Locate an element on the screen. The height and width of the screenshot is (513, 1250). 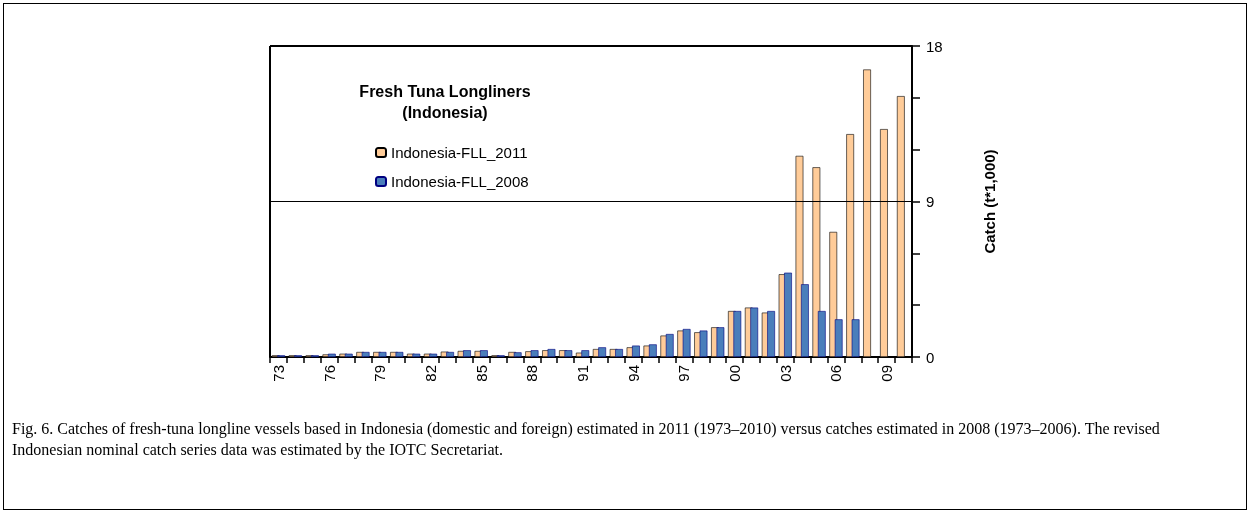
legend-label: Indonesia-FLL_2008 is located at coordinates (460, 181).